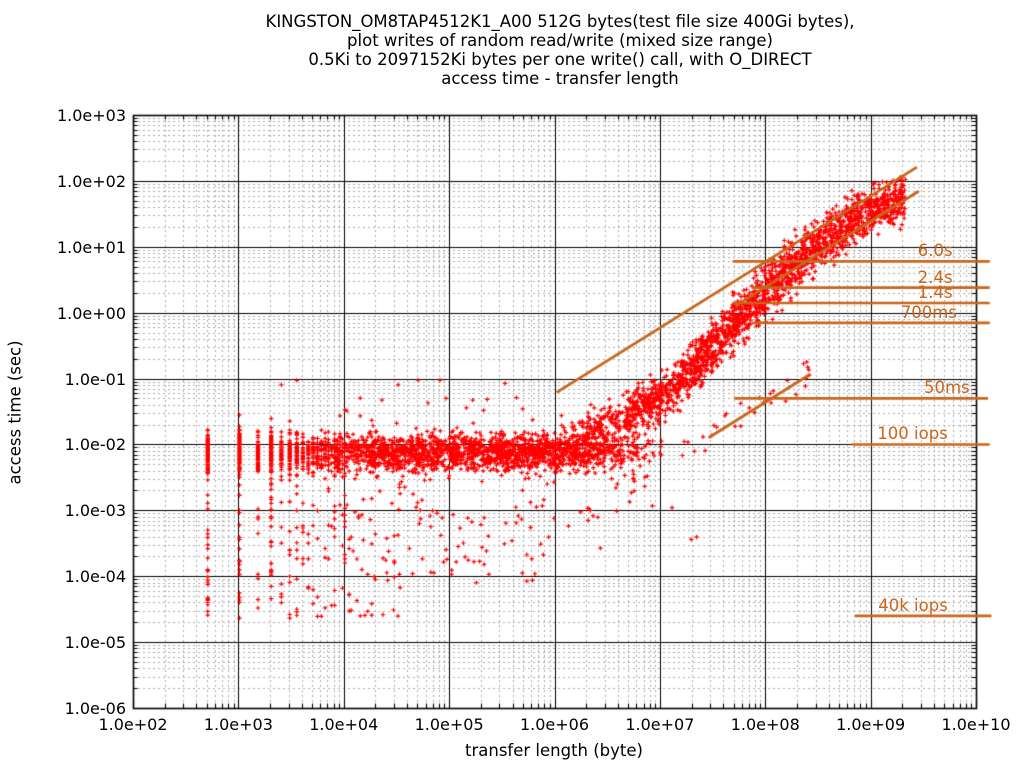 This screenshot has height=768, width=1024. What do you see at coordinates (871, 724) in the screenshot?
I see `x-tick-label: 1.0e+09` at bounding box center [871, 724].